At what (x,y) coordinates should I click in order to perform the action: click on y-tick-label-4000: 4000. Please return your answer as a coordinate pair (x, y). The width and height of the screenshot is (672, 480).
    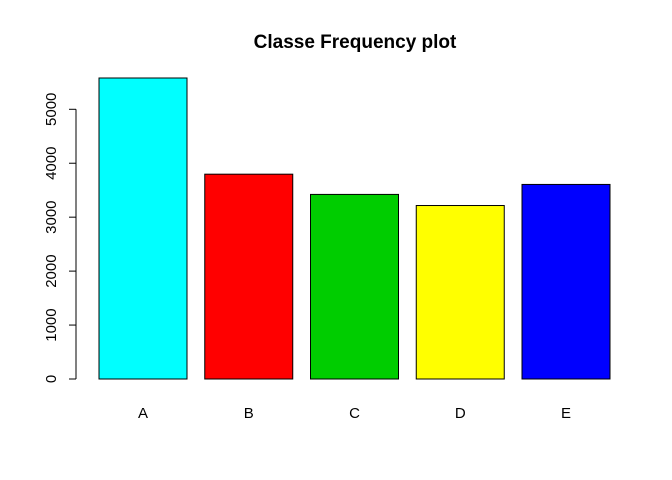
    Looking at the image, I should click on (51, 163).